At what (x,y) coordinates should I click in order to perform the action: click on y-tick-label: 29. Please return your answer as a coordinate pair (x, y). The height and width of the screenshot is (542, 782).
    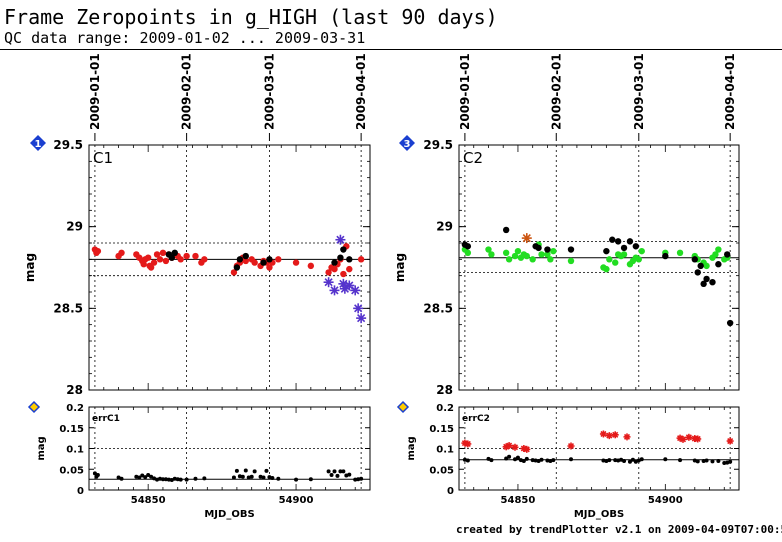
    Looking at the image, I should click on (74, 227).